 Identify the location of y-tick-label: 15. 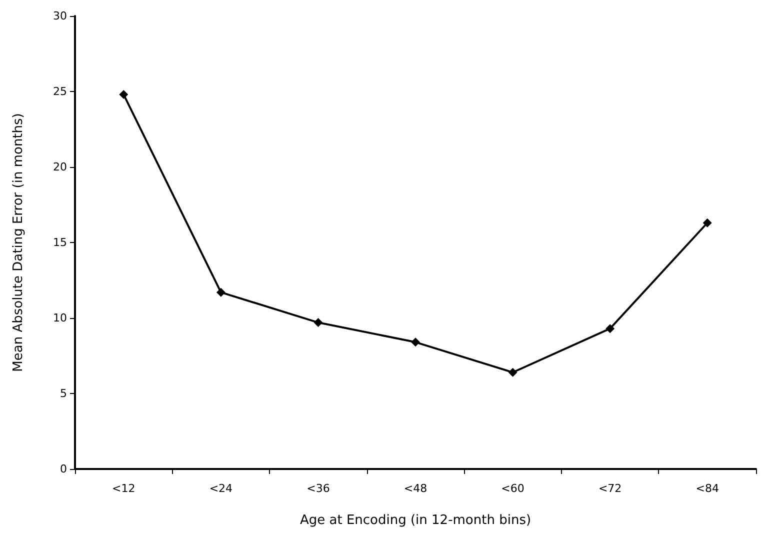
(60, 242).